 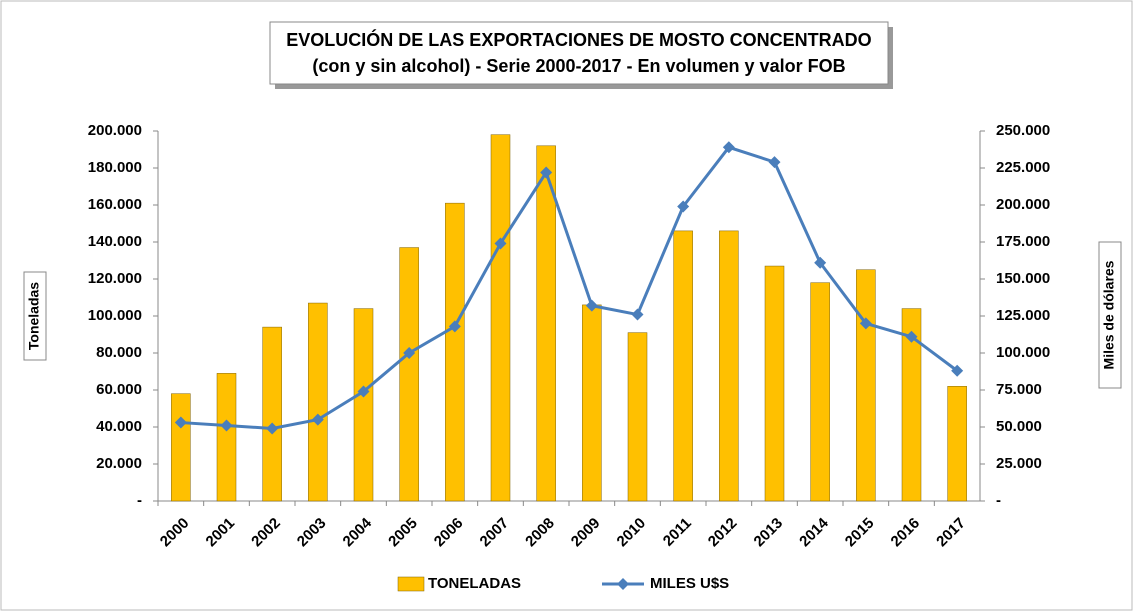 I want to click on y2-tick-label: 100.000, so click(x=1023, y=352).